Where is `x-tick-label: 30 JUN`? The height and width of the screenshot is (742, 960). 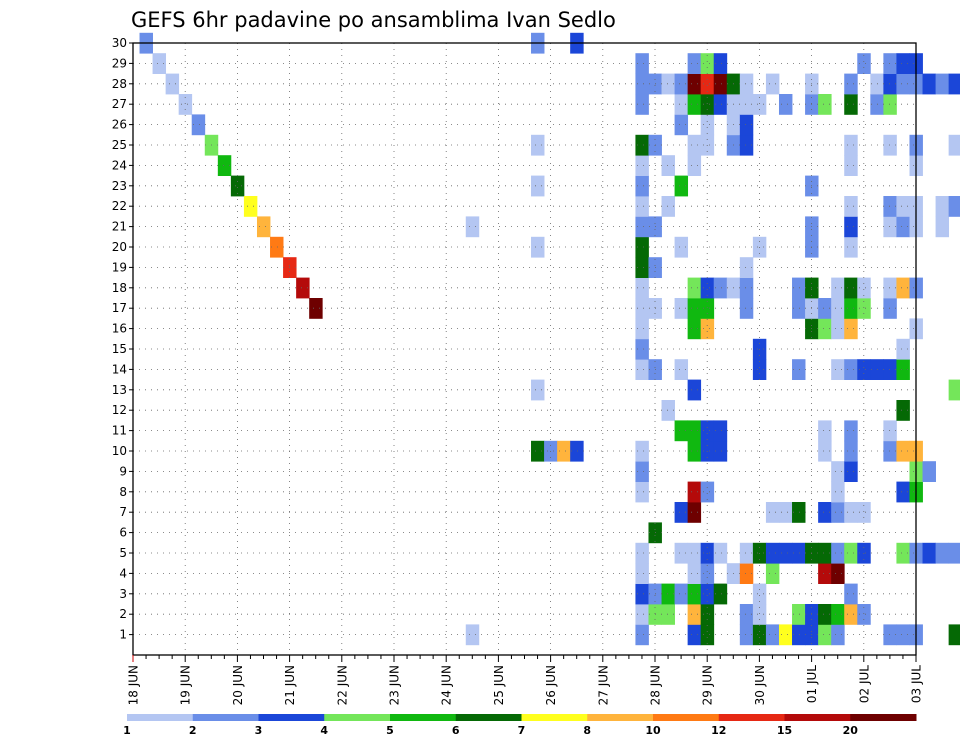 x-tick-label: 30 JUN is located at coordinates (760, 685).